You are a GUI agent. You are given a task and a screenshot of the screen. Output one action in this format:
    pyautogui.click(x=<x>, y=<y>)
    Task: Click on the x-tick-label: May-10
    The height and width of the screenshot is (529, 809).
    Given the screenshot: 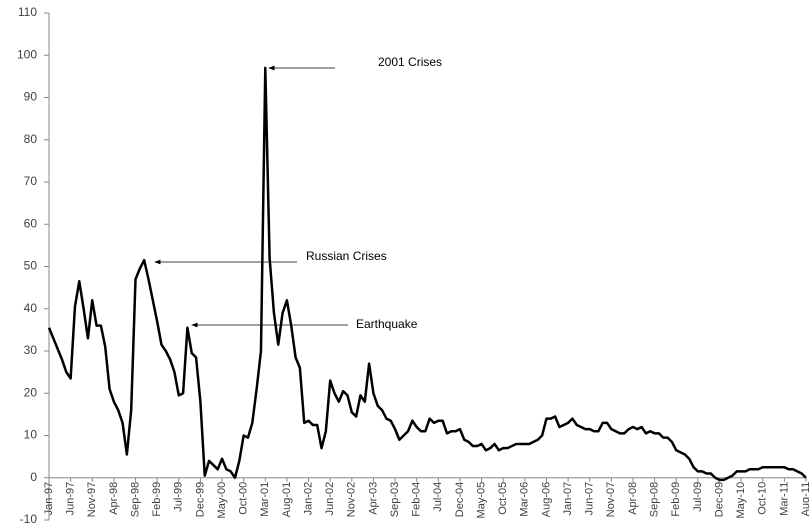 What is the action you would take?
    pyautogui.click(x=741, y=500)
    